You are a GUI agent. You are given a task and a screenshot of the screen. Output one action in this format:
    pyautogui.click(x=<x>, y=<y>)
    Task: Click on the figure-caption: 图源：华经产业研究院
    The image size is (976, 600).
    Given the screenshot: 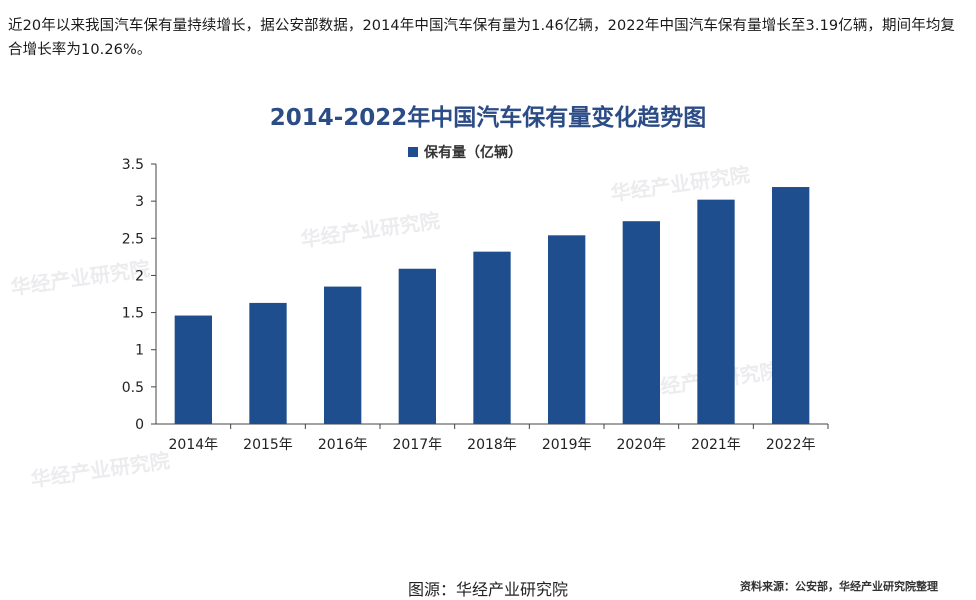 What is the action you would take?
    pyautogui.click(x=487, y=589)
    